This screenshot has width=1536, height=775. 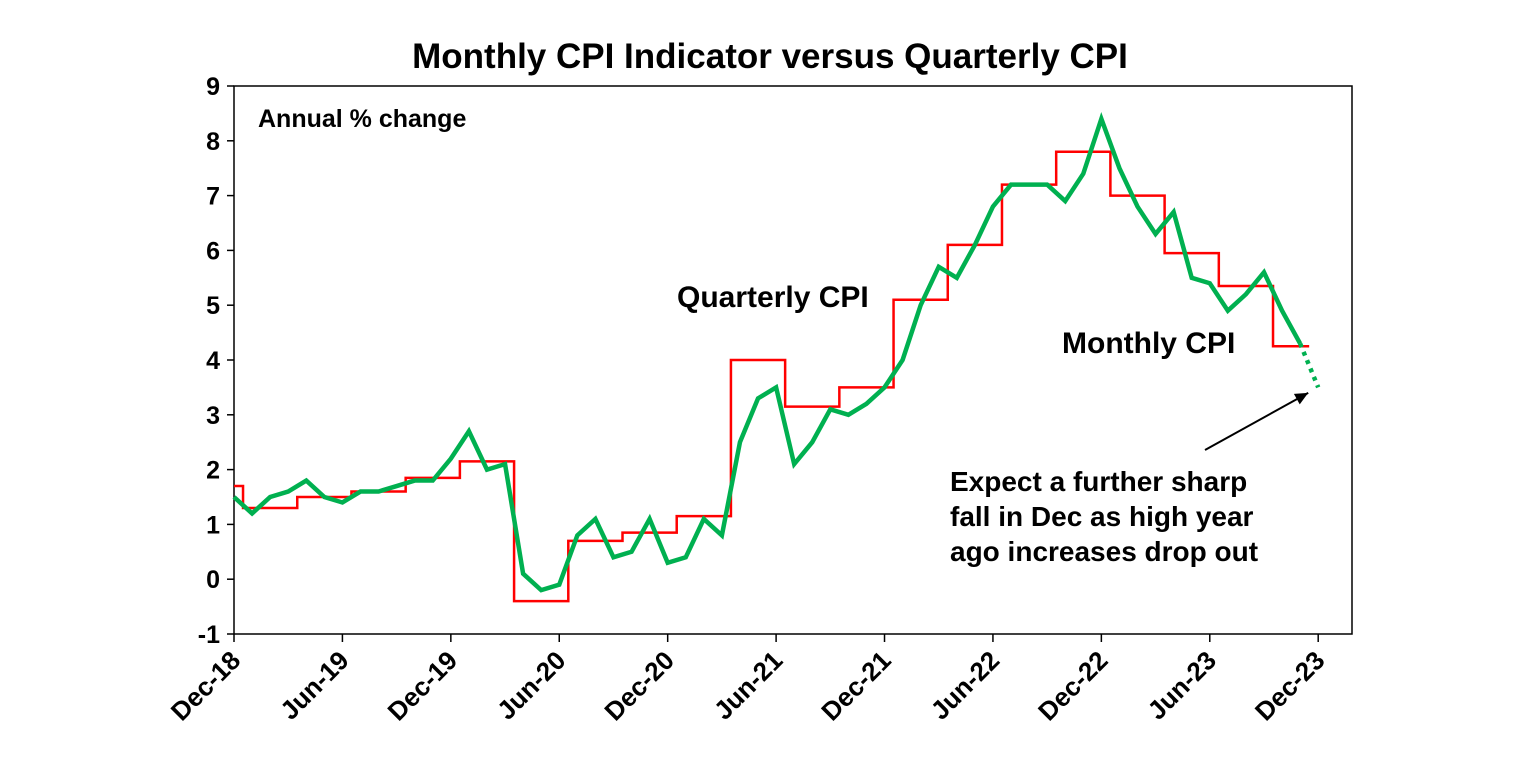 I want to click on subtitle-label: Annual % change, so click(x=362, y=119).